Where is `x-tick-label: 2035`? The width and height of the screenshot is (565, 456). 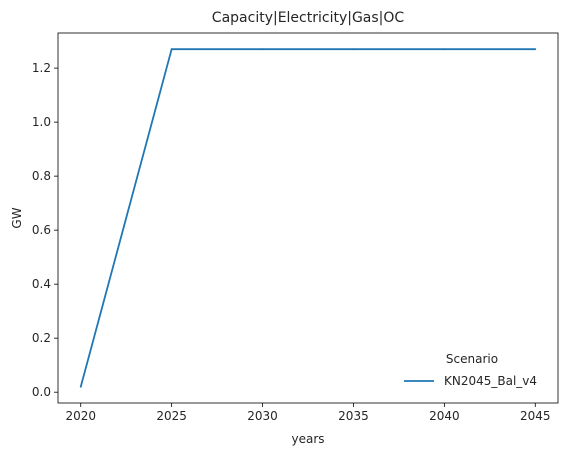
x-tick-label: 2035 is located at coordinates (353, 416).